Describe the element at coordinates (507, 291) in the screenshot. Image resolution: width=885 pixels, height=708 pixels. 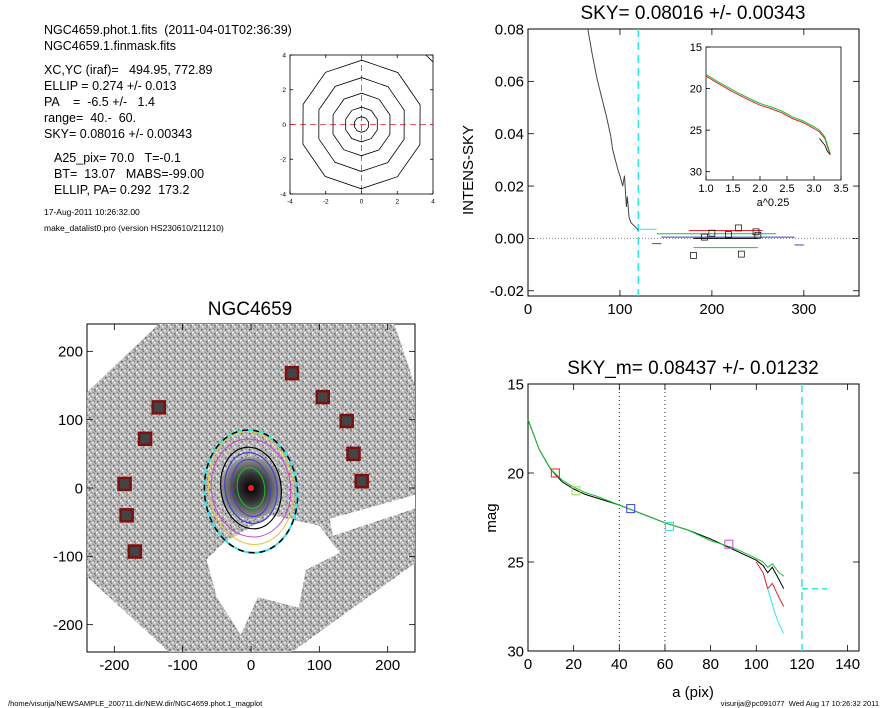
I see `sky-ytick-label: -0.02` at that location.